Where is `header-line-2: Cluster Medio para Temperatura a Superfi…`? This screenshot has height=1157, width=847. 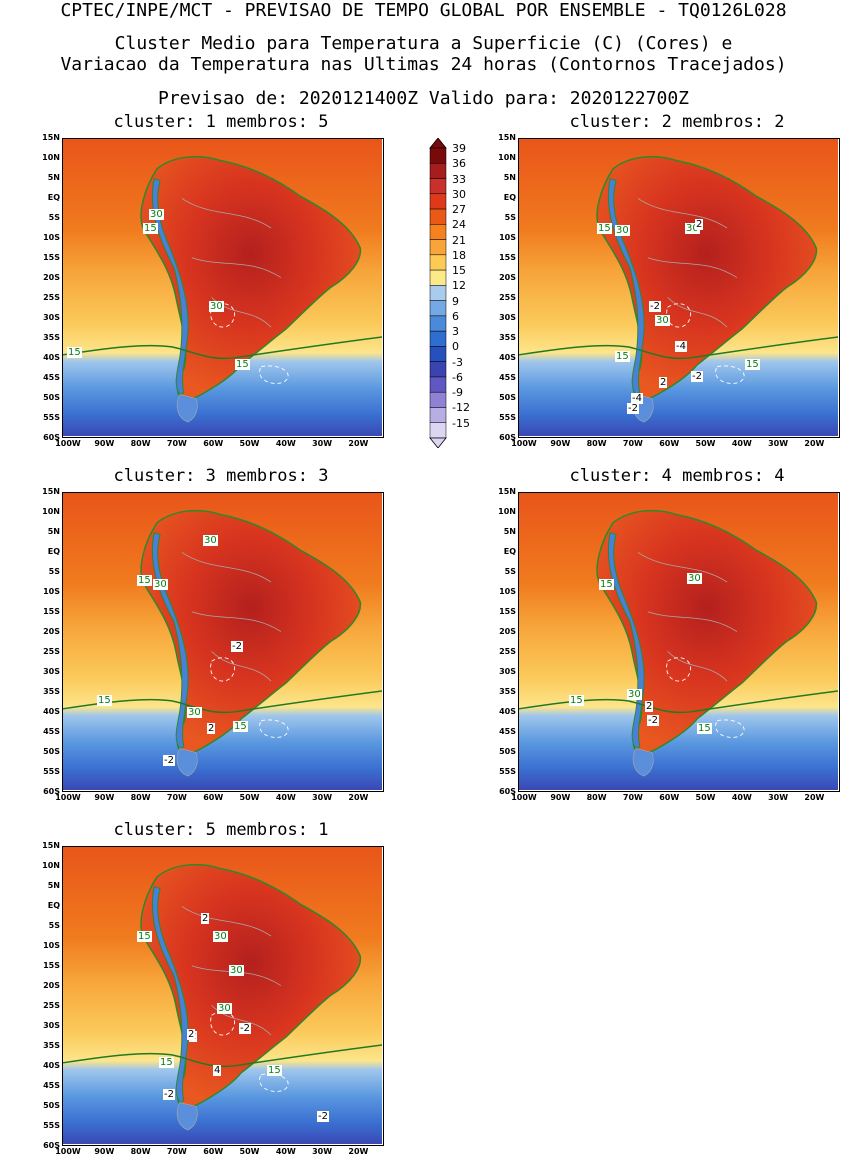 header-line-2: Cluster Medio para Temperatura a Superfi… is located at coordinates (423, 43).